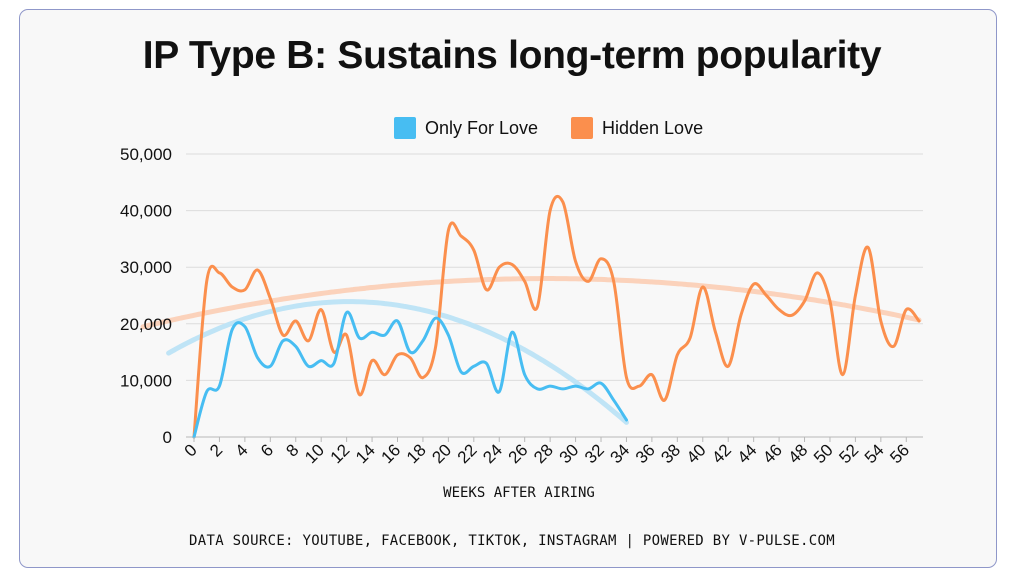 The height and width of the screenshot is (582, 1024). Describe the element at coordinates (721, 453) in the screenshot. I see `x-tick-label: 42` at that location.